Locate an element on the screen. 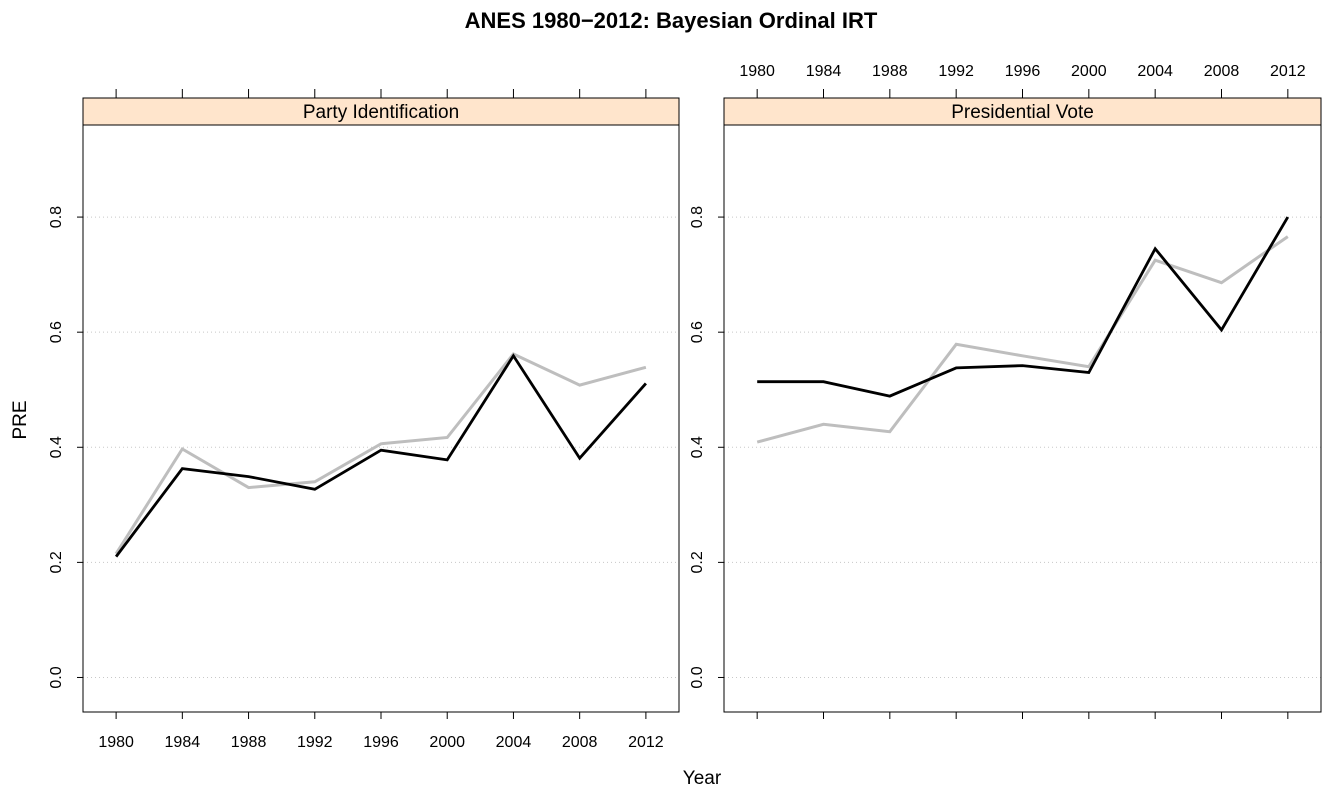 The height and width of the screenshot is (805, 1343). panel-strip is located at coordinates (381, 111).